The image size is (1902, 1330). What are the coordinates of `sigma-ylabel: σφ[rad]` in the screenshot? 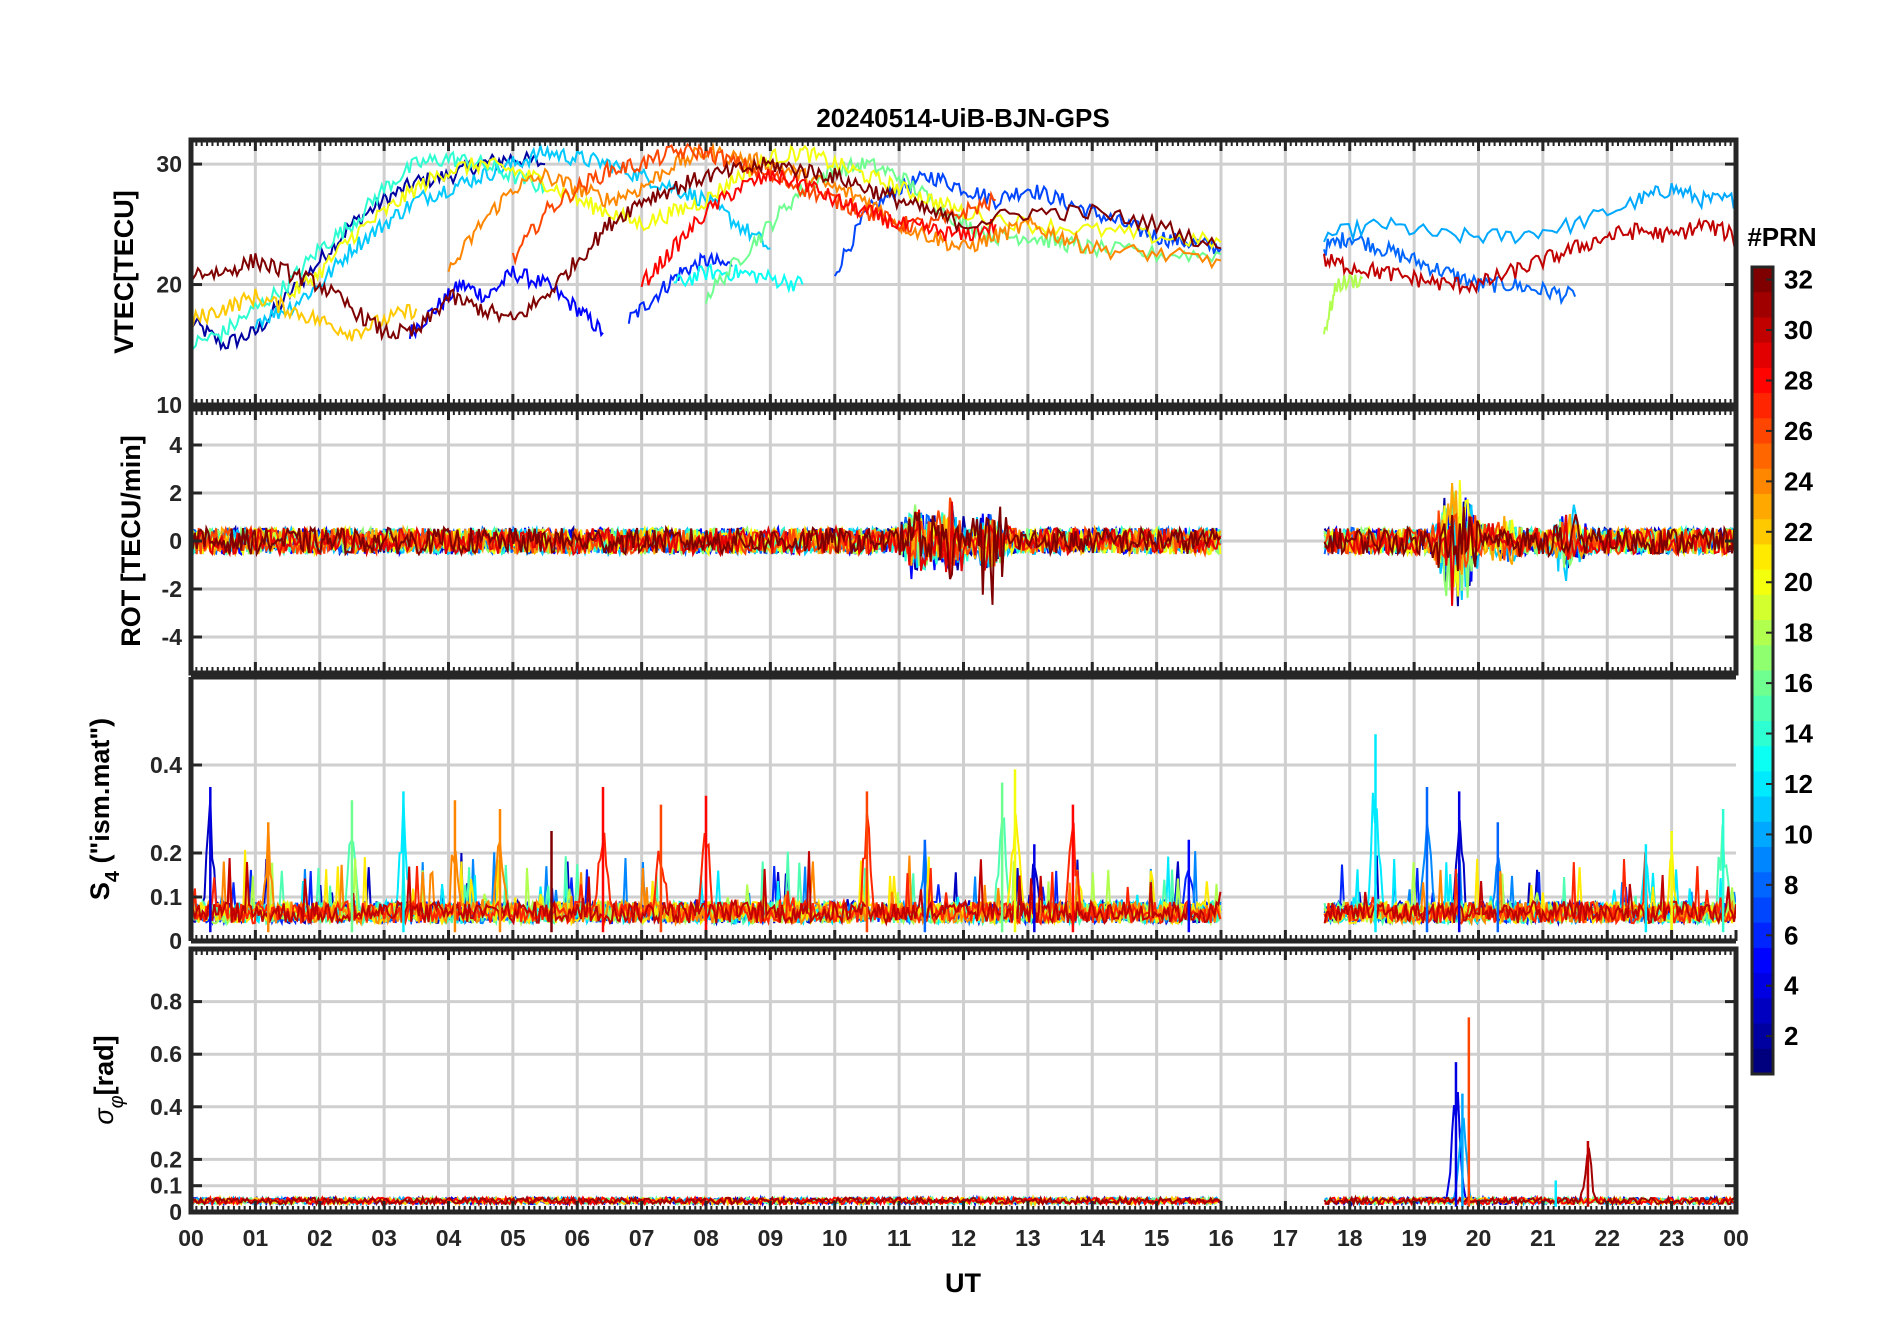 It's located at (108, 1079).